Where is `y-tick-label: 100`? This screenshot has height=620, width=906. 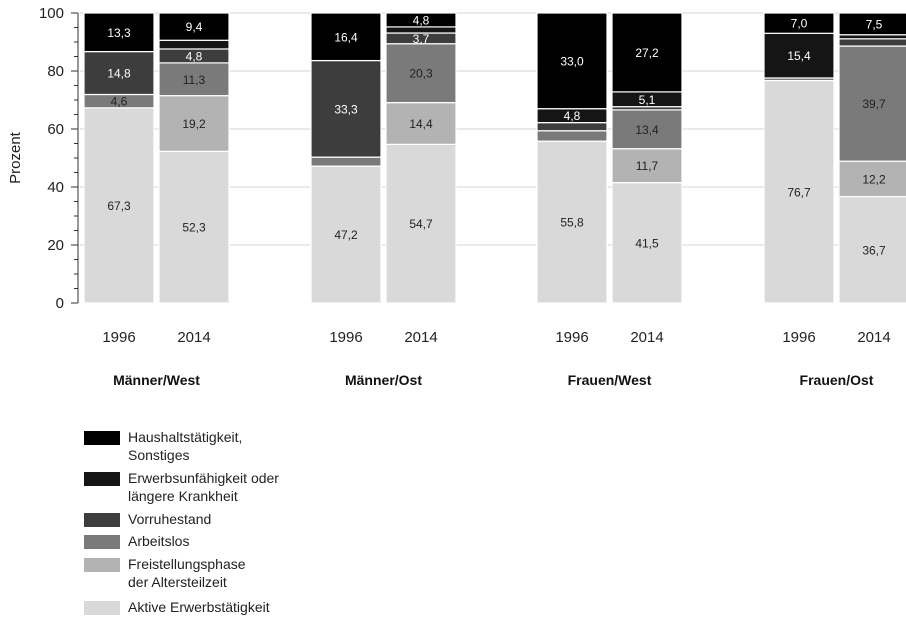 y-tick-label: 100 is located at coordinates (51, 13).